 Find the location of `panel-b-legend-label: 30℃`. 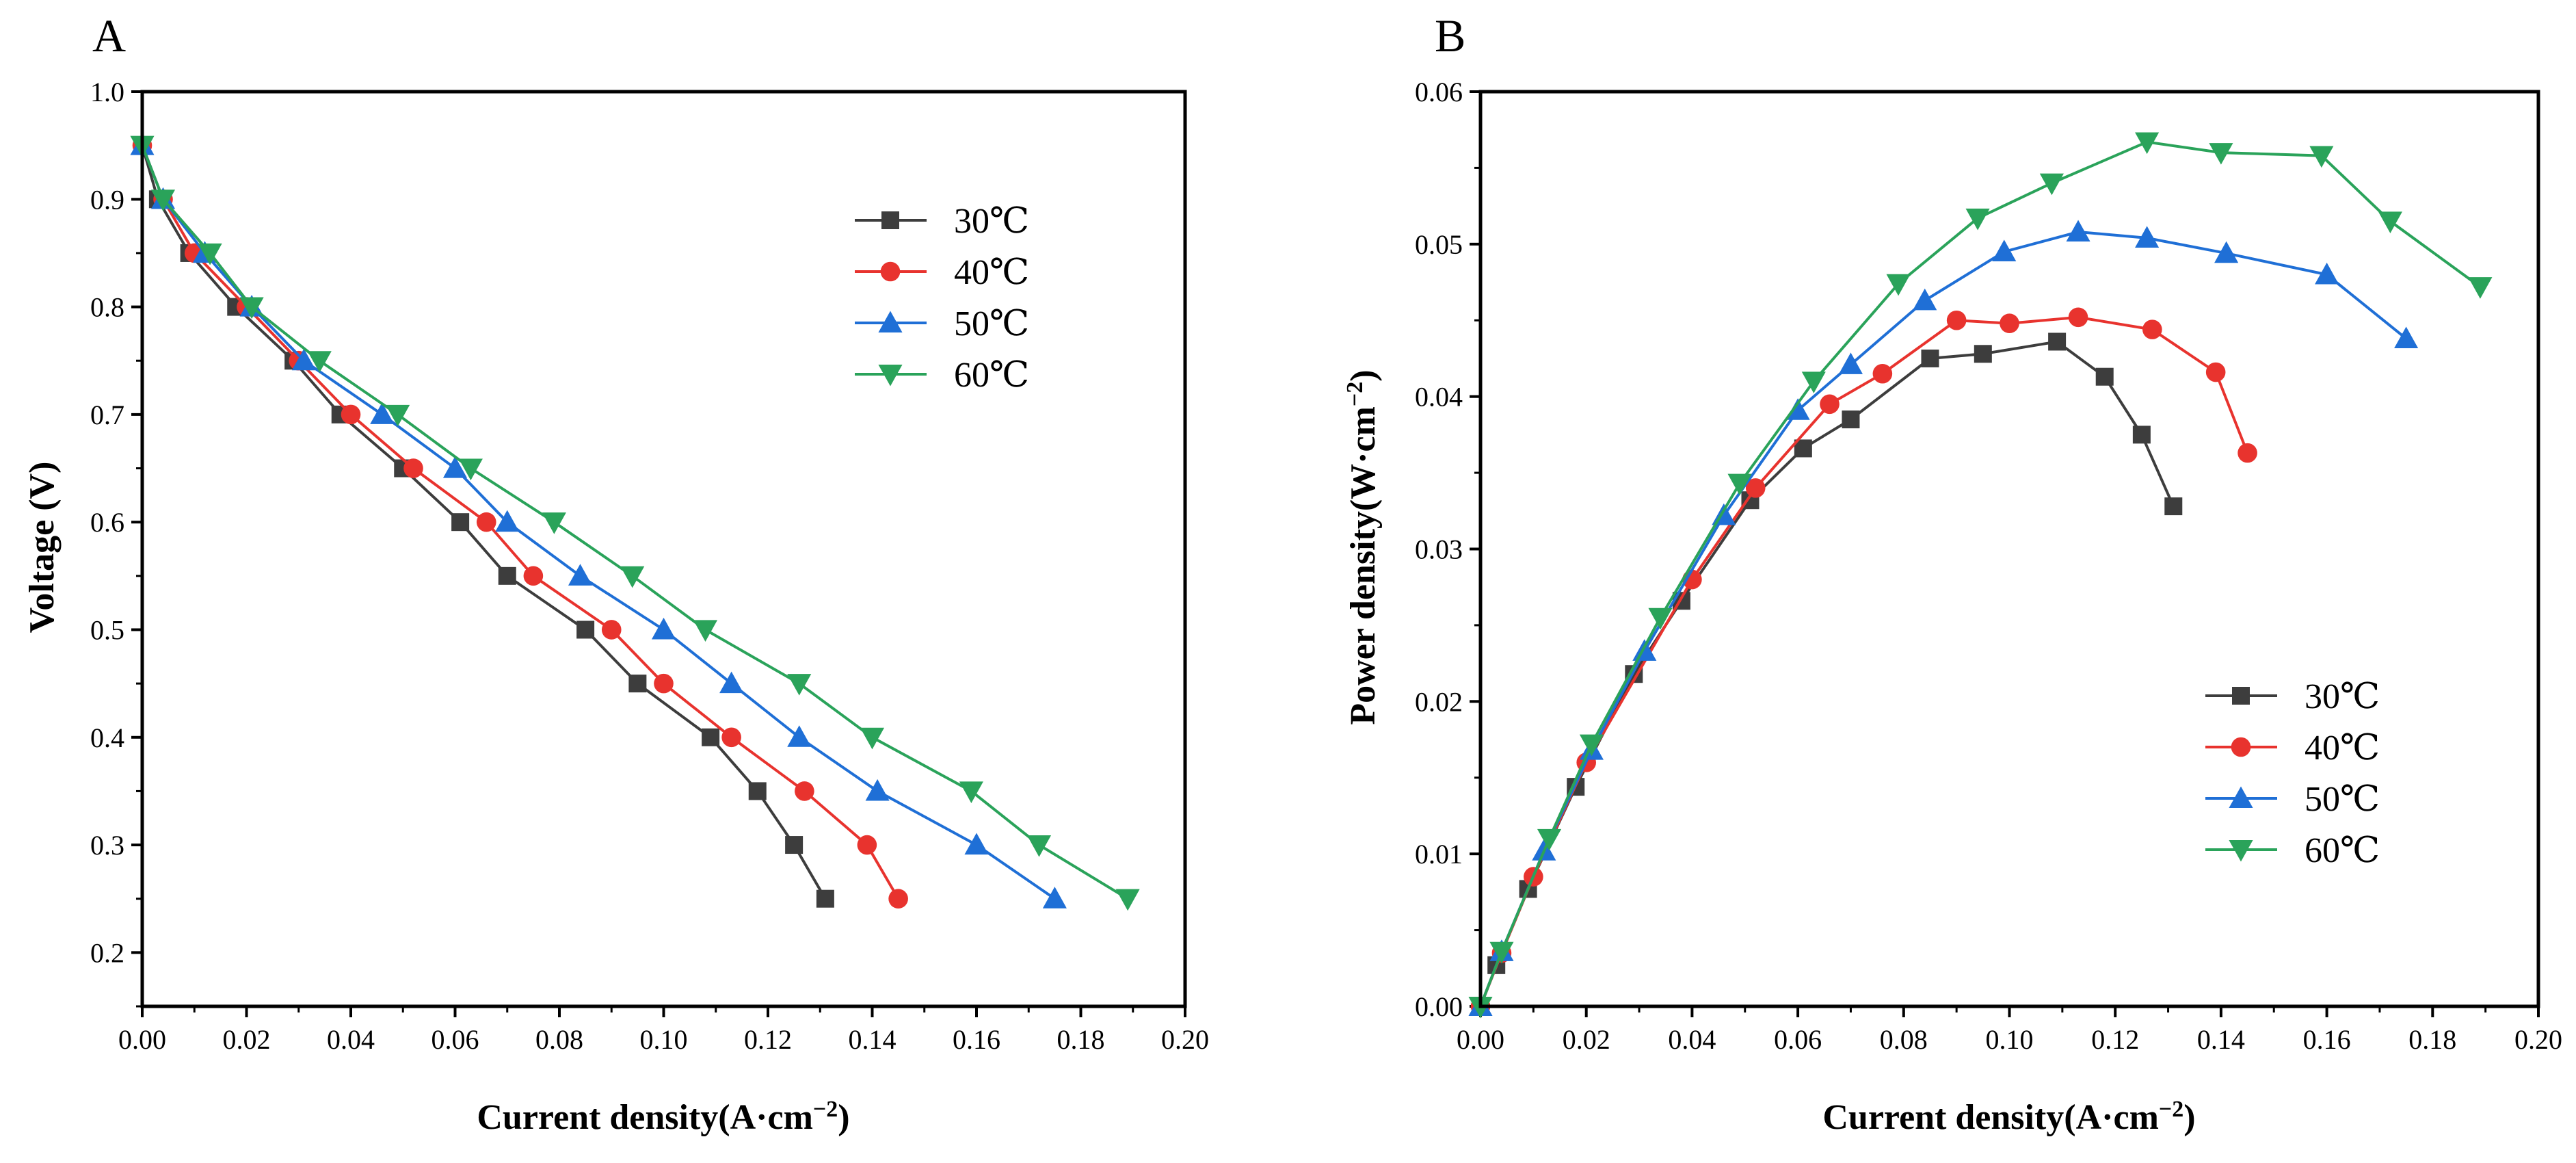

panel-b-legend-label: 30℃ is located at coordinates (2342, 696).